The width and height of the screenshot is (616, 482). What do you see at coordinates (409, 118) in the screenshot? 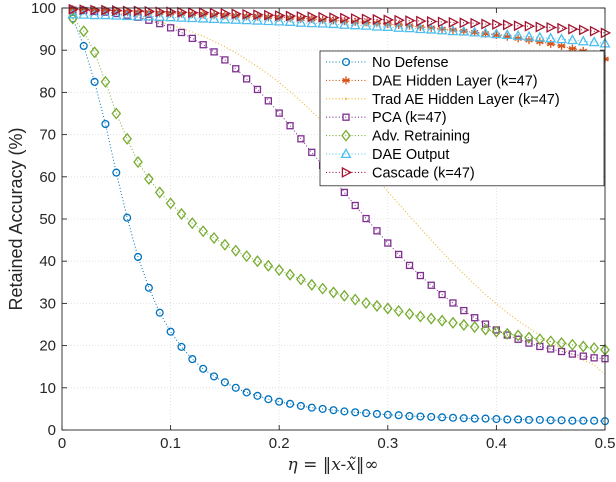
I see `legend-label: PCA (k=47)` at bounding box center [409, 118].